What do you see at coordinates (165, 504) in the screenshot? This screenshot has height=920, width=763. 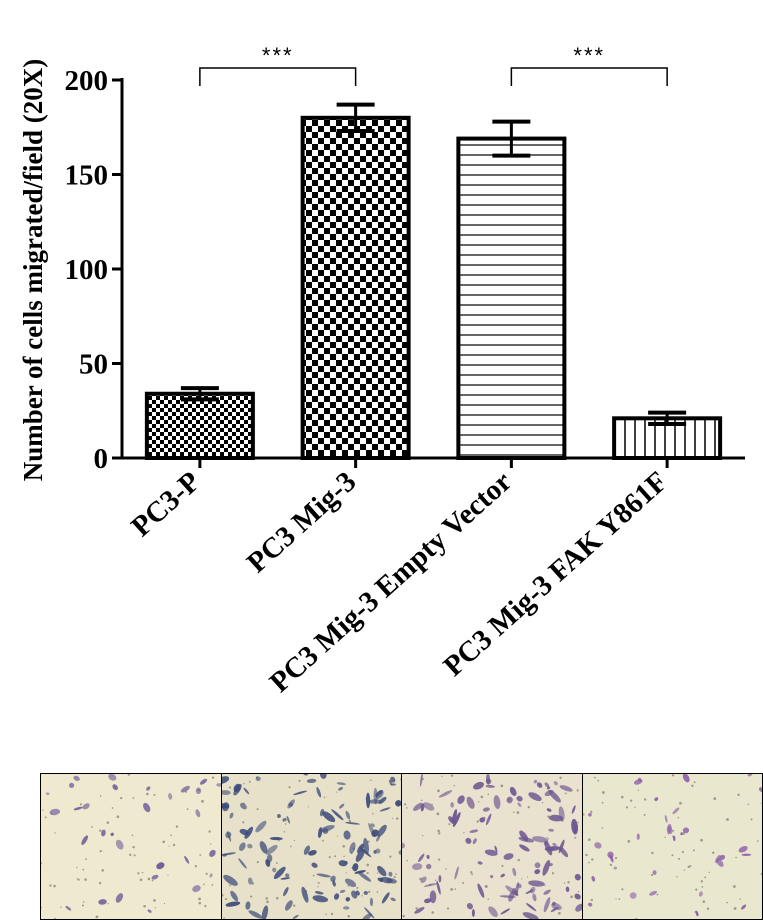 I see `x-tick-label: PC3-P` at bounding box center [165, 504].